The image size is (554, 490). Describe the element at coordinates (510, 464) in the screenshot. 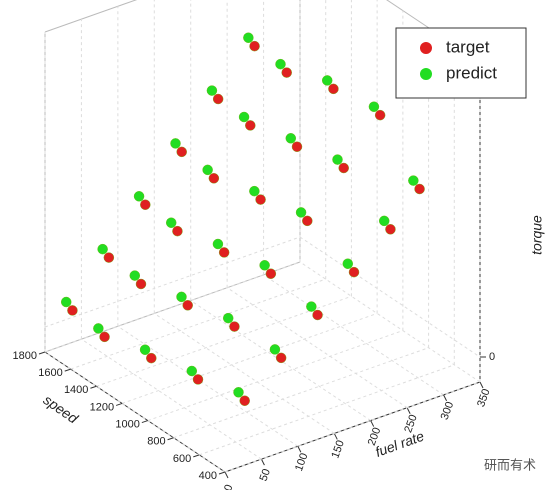

I see `watermark: 研而有术` at that location.